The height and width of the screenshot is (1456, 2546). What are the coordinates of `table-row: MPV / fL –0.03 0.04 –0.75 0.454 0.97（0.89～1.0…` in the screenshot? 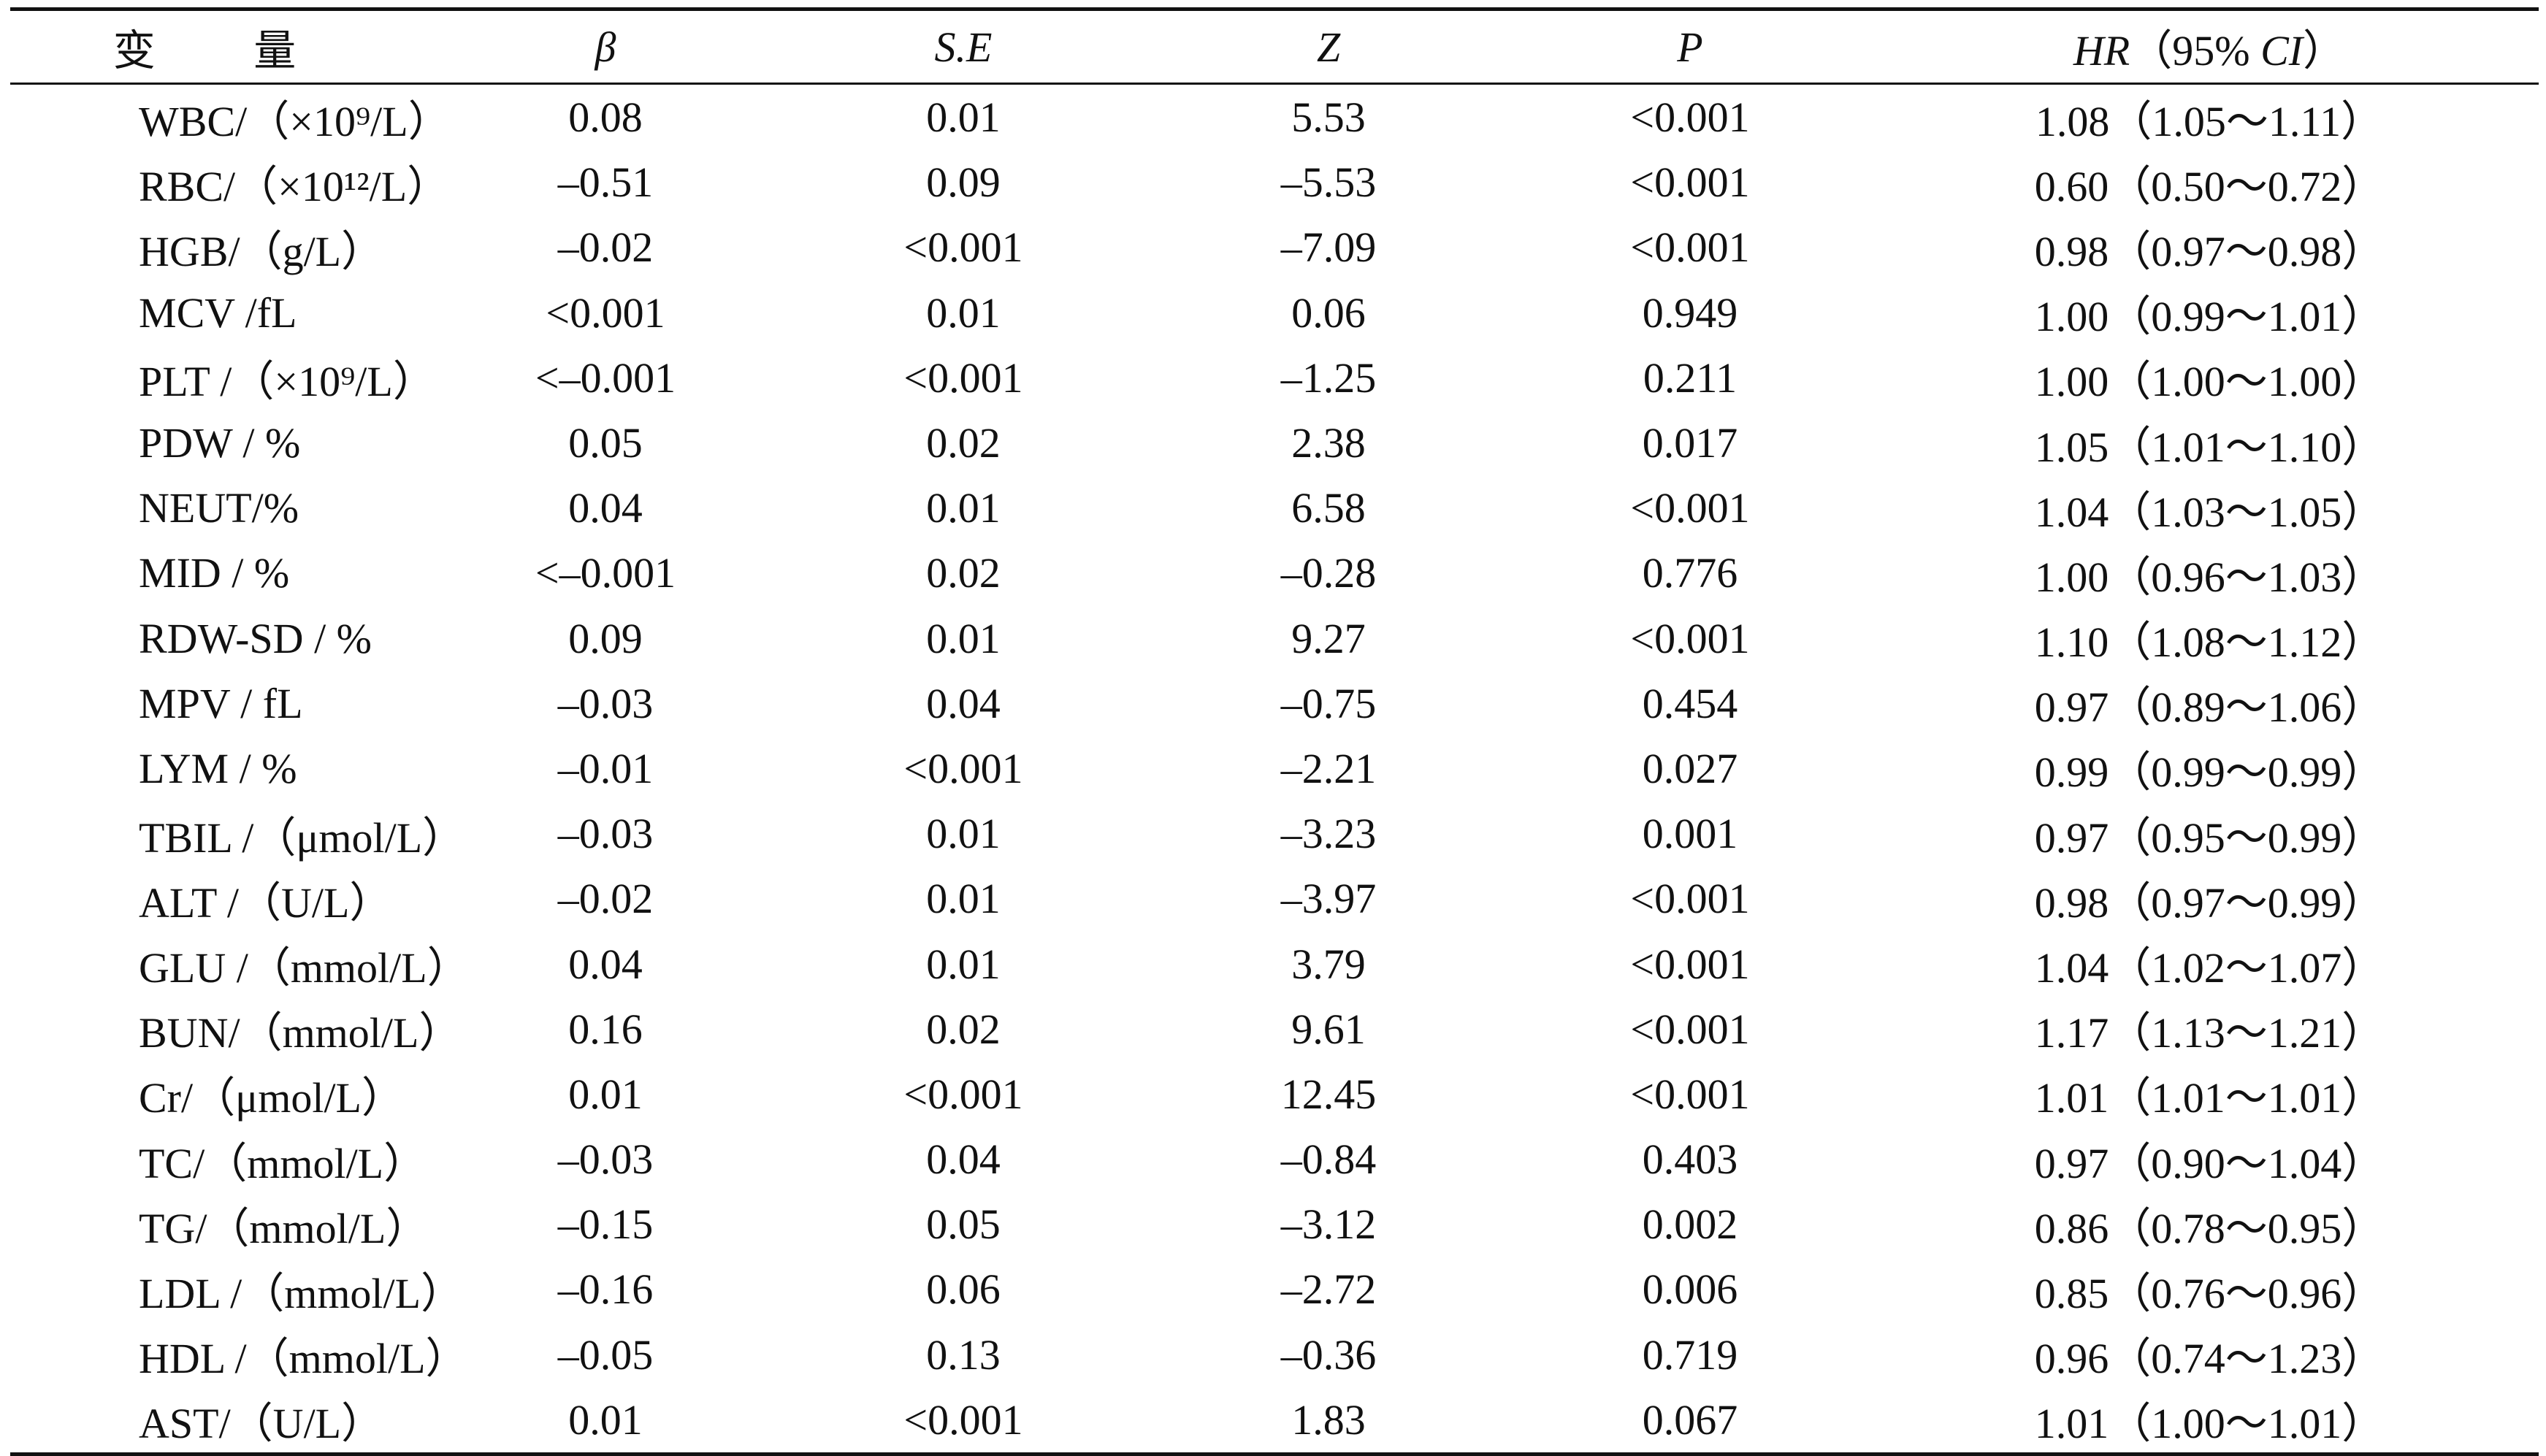 It's located at (1274, 703).